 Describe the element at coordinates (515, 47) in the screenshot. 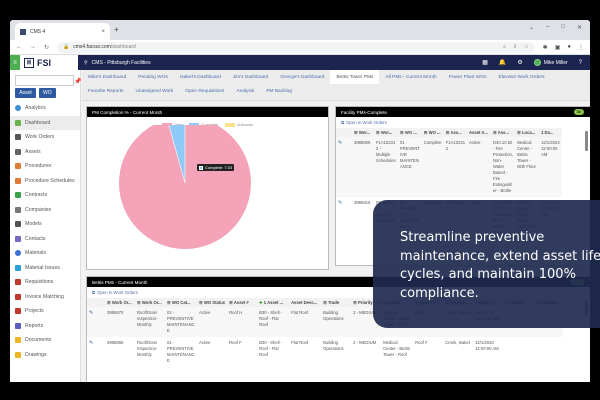

I see `share-icon: ⇪` at that location.